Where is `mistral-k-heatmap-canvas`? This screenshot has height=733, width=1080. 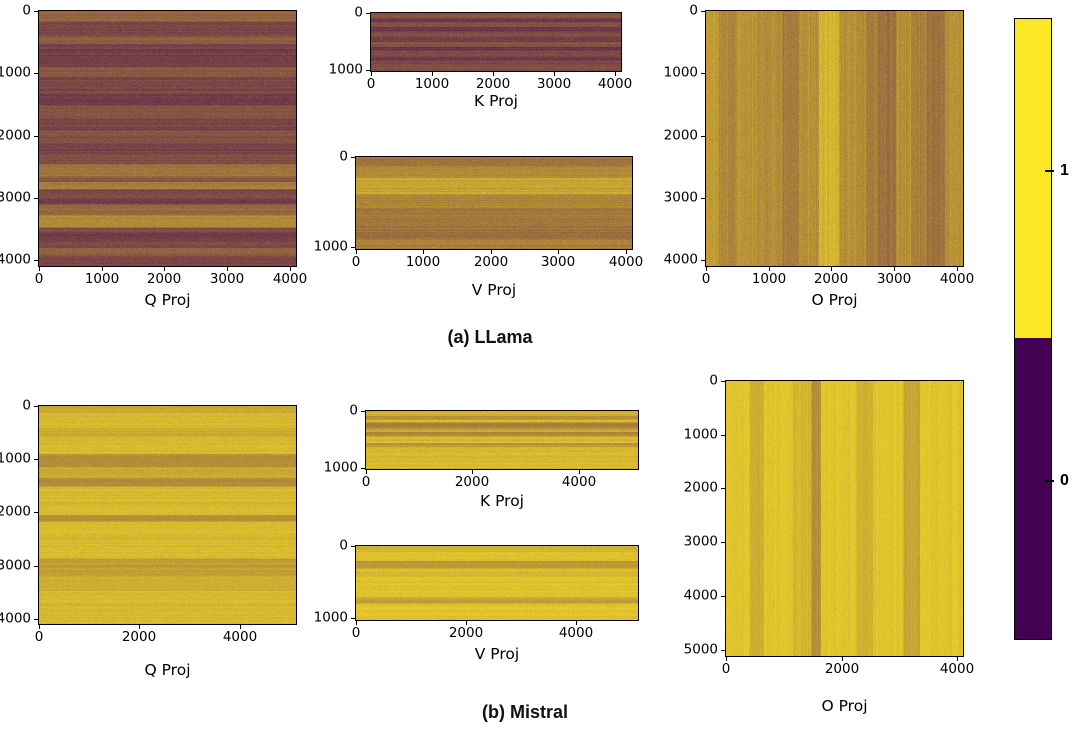 mistral-k-heatmap-canvas is located at coordinates (502, 440).